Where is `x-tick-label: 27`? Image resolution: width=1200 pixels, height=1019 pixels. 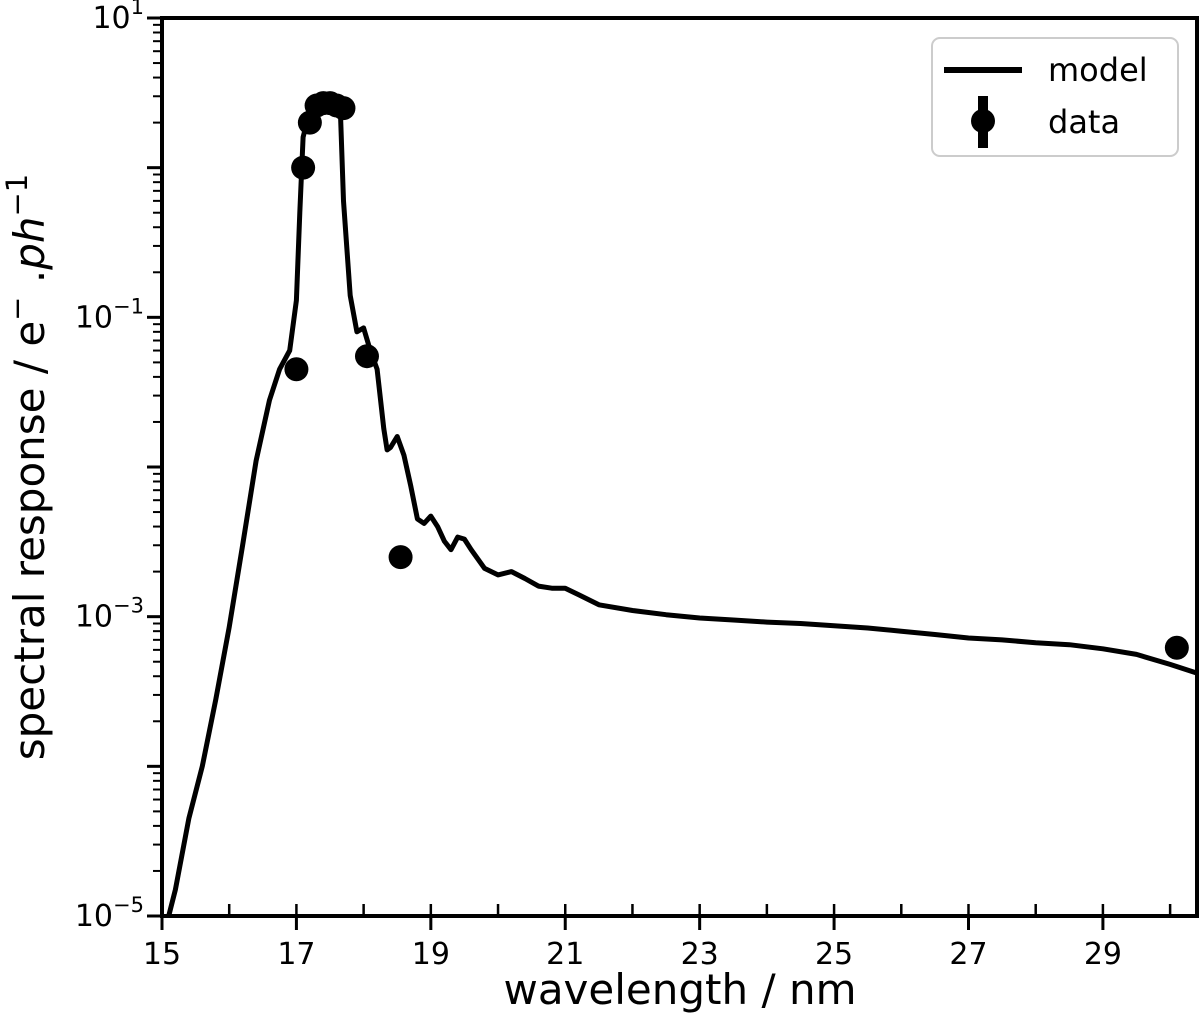 x-tick-label: 27 is located at coordinates (968, 954).